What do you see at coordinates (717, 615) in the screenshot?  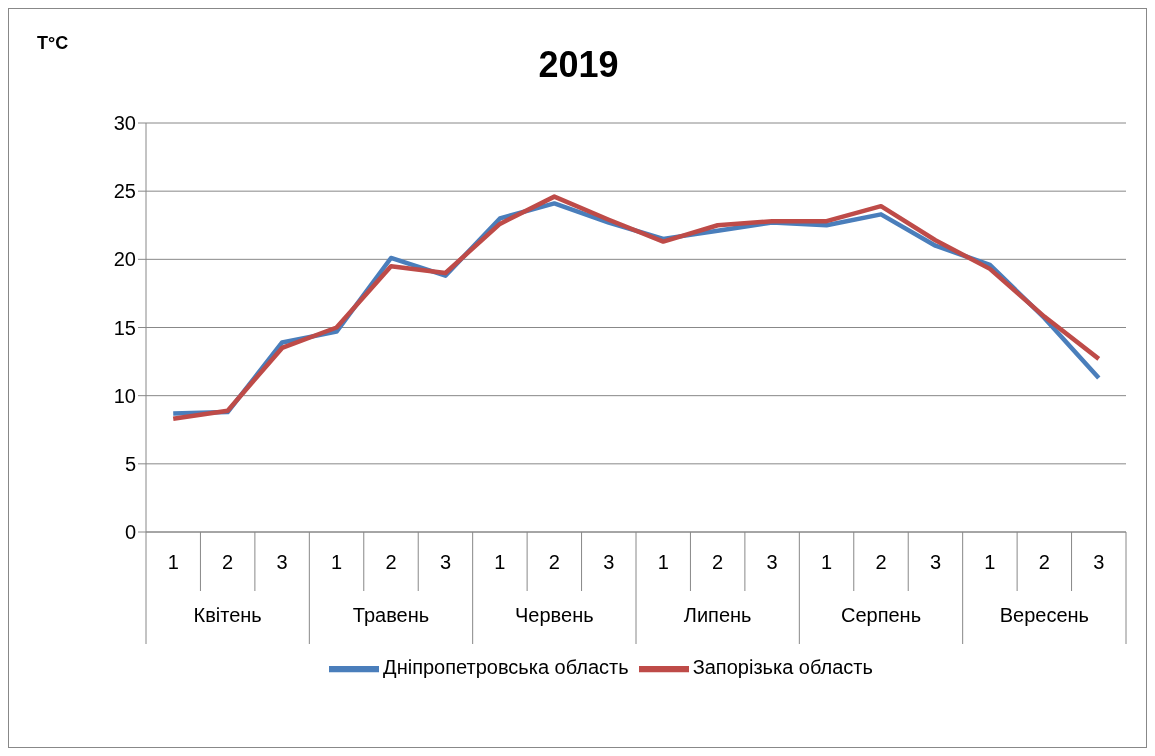 I see `text: Липень` at bounding box center [717, 615].